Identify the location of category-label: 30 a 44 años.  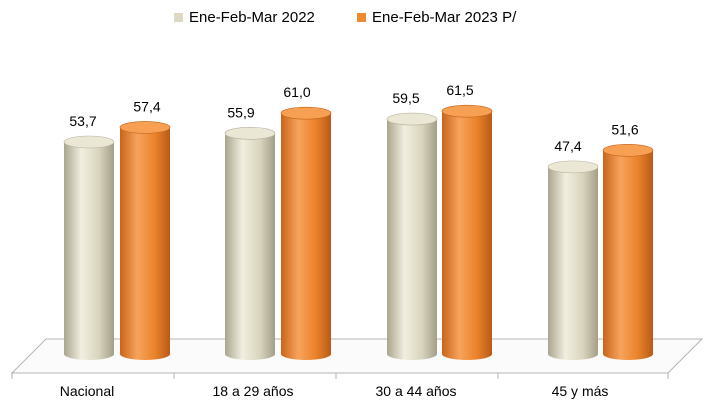
(416, 391).